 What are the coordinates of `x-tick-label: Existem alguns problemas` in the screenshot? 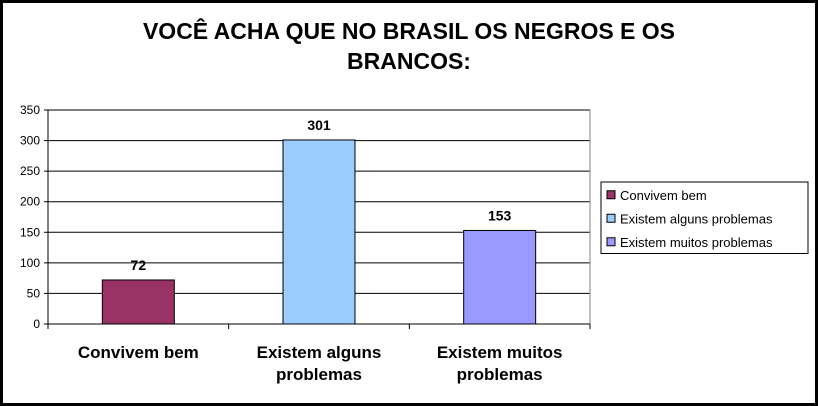 It's located at (319, 363).